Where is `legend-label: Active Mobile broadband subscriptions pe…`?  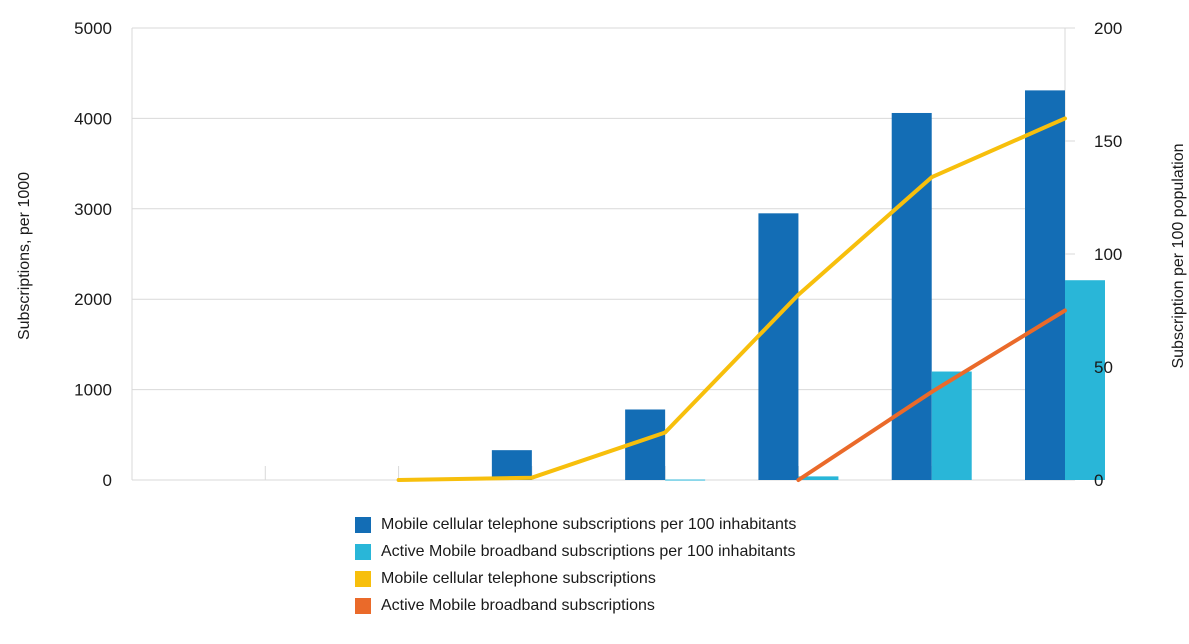
legend-label: Active Mobile broadband subscriptions pe… is located at coordinates (588, 551).